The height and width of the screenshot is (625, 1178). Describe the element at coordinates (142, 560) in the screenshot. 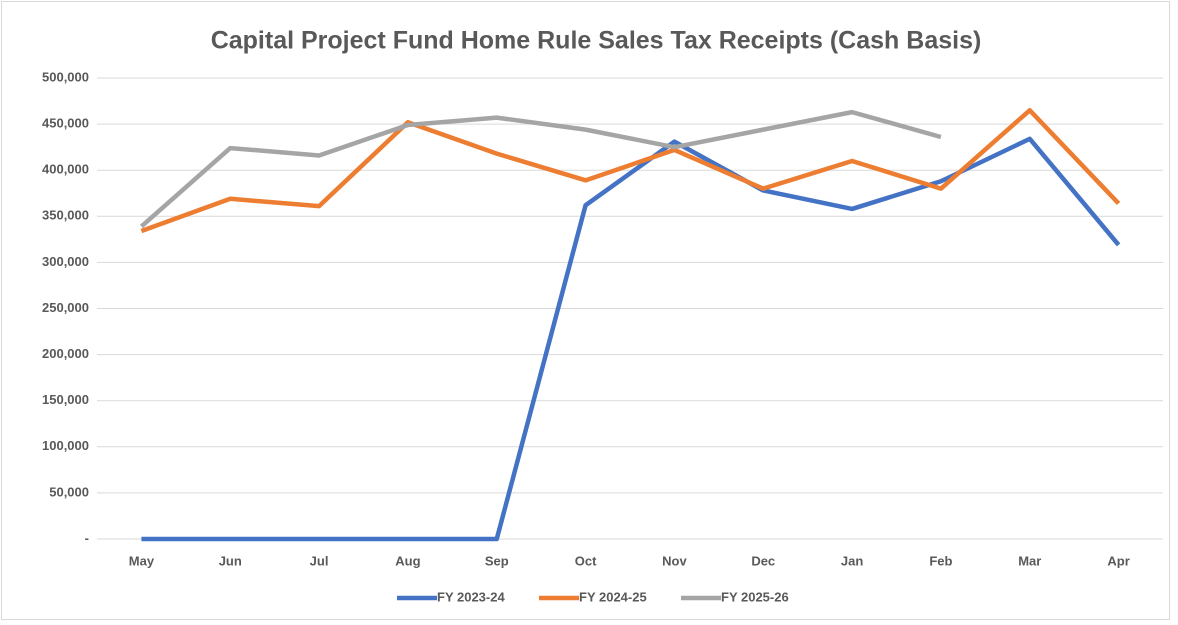

I see `x-tick-label: May` at that location.